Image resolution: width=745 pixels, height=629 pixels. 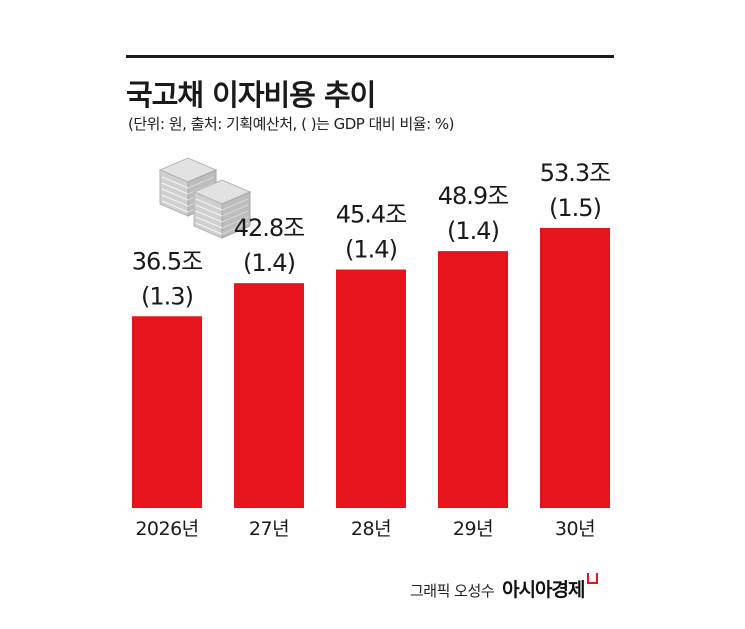 I want to click on category-label-3: 28년, so click(x=371, y=529).